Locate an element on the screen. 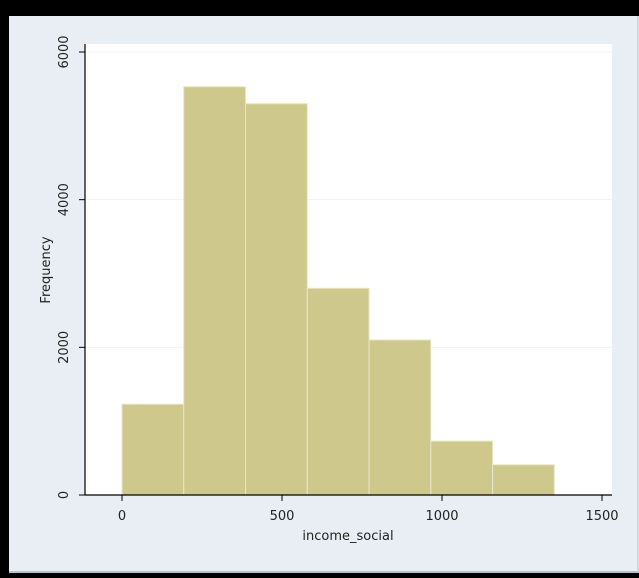 This screenshot has height=578, width=639. x-tick-label: 1000 is located at coordinates (441, 516).